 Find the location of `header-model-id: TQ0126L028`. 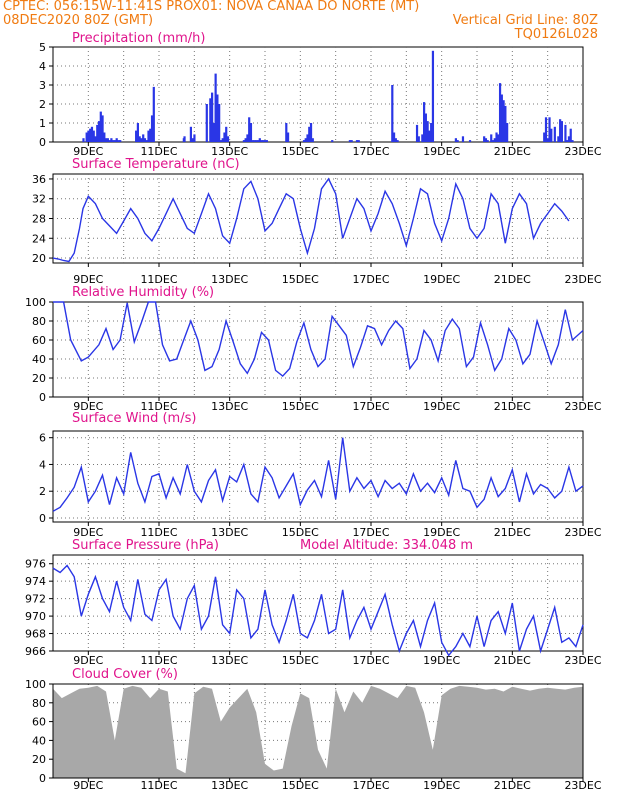

header-model-id: TQ0126L028 is located at coordinates (556, 34).